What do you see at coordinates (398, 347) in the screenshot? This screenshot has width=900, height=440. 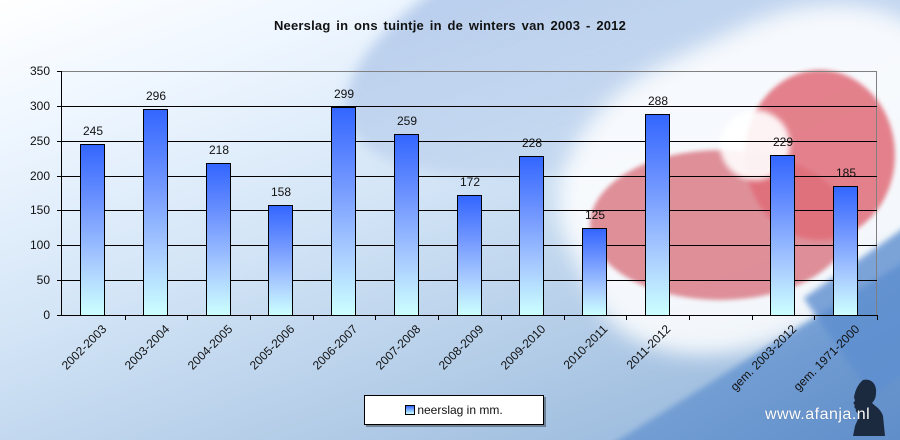 I see `x-tick-label: 2007-2008` at bounding box center [398, 347].